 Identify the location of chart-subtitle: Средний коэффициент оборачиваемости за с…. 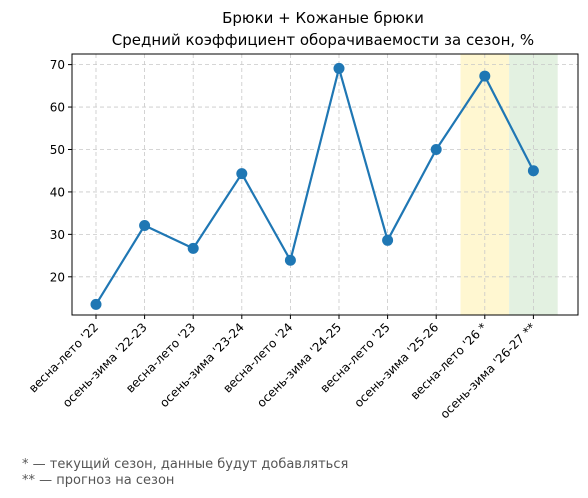
(323, 40).